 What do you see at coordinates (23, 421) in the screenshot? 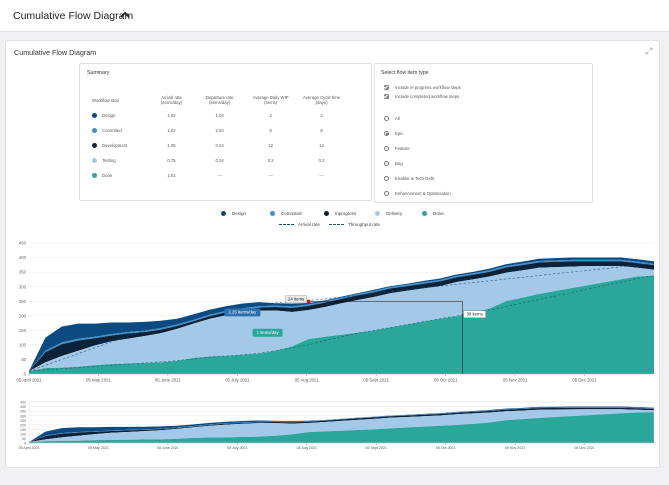
I see `y-tick-label: 250` at bounding box center [23, 421].